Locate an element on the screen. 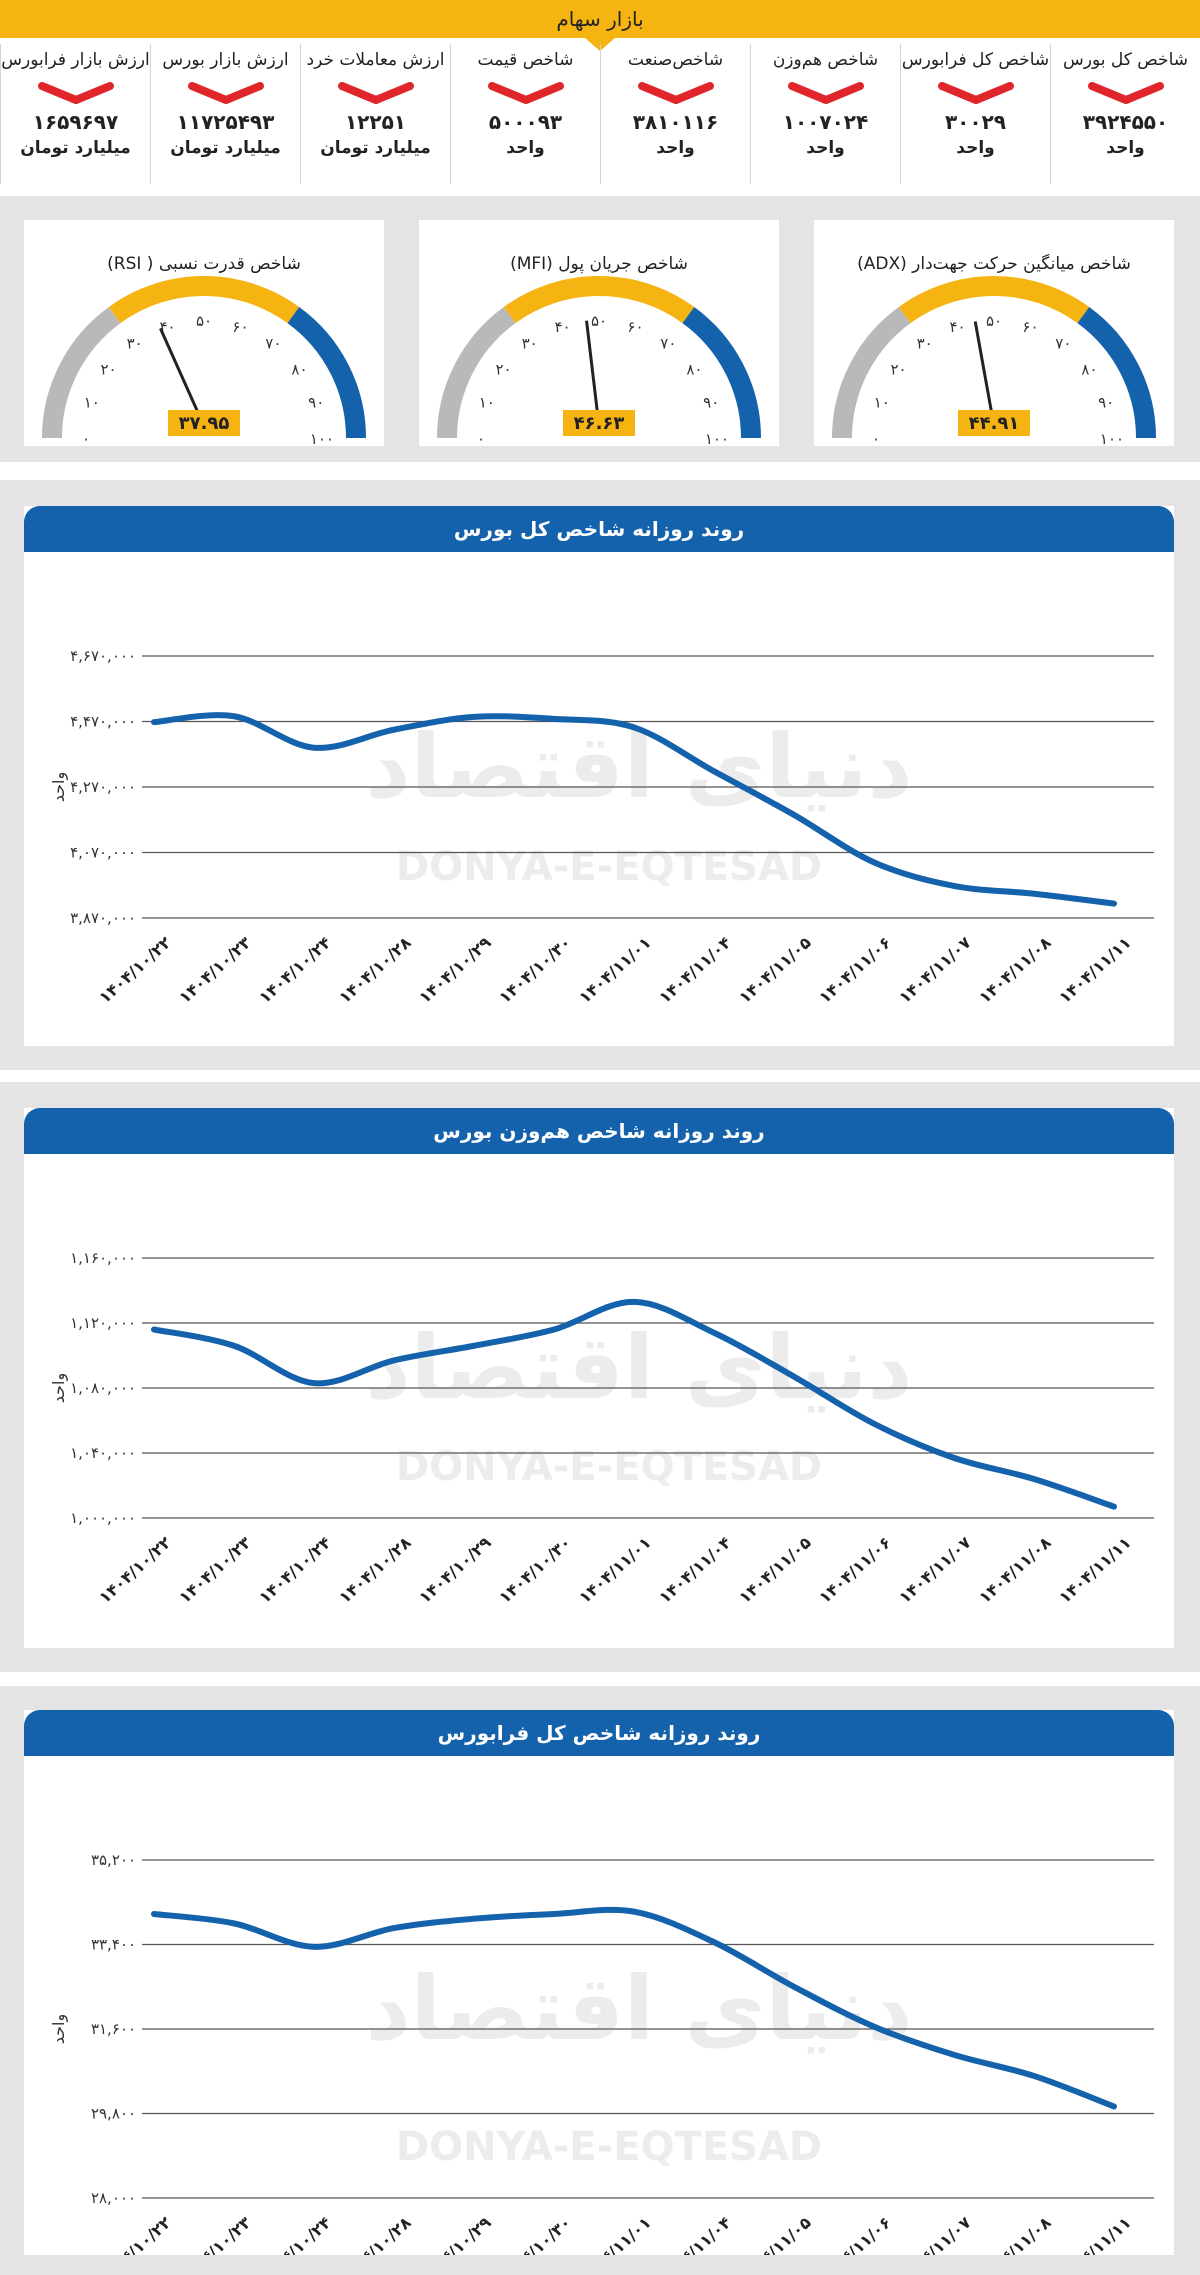 The image size is (1200, 2275). y-tick-label: ۳۳,۴۰۰ is located at coordinates (113, 1945).